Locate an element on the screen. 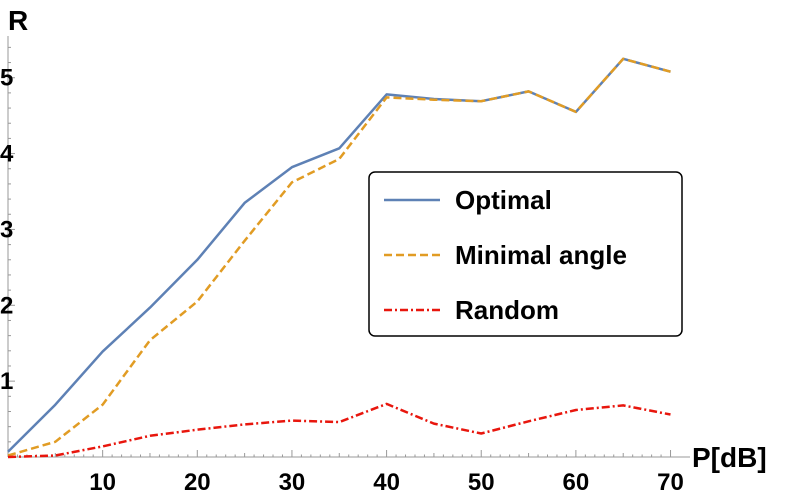  x-tick-label: 20 is located at coordinates (197, 482).